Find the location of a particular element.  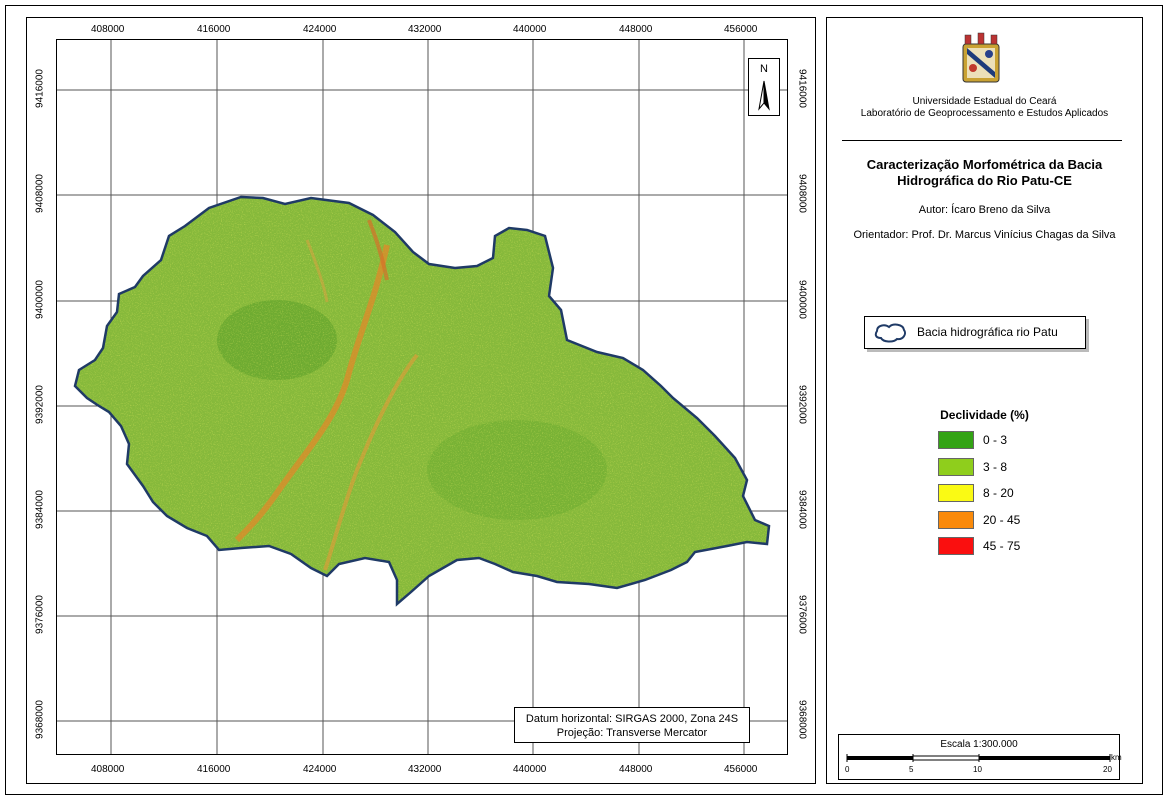

x-tick-label-bottom: 456000 is located at coordinates (741, 769).